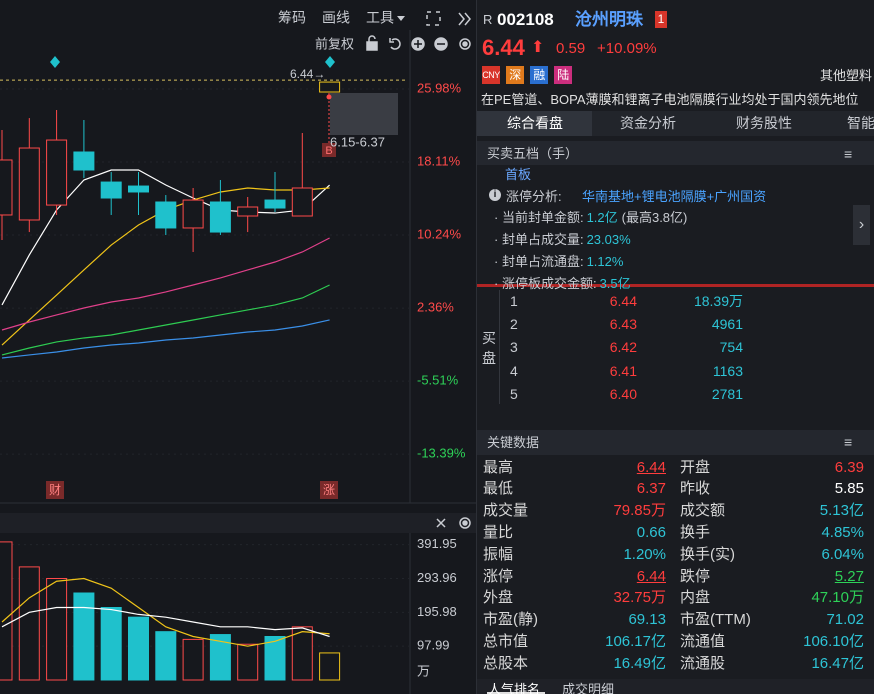 The height and width of the screenshot is (694, 874). I want to click on analysis-label: 涨停分析:, so click(534, 196).